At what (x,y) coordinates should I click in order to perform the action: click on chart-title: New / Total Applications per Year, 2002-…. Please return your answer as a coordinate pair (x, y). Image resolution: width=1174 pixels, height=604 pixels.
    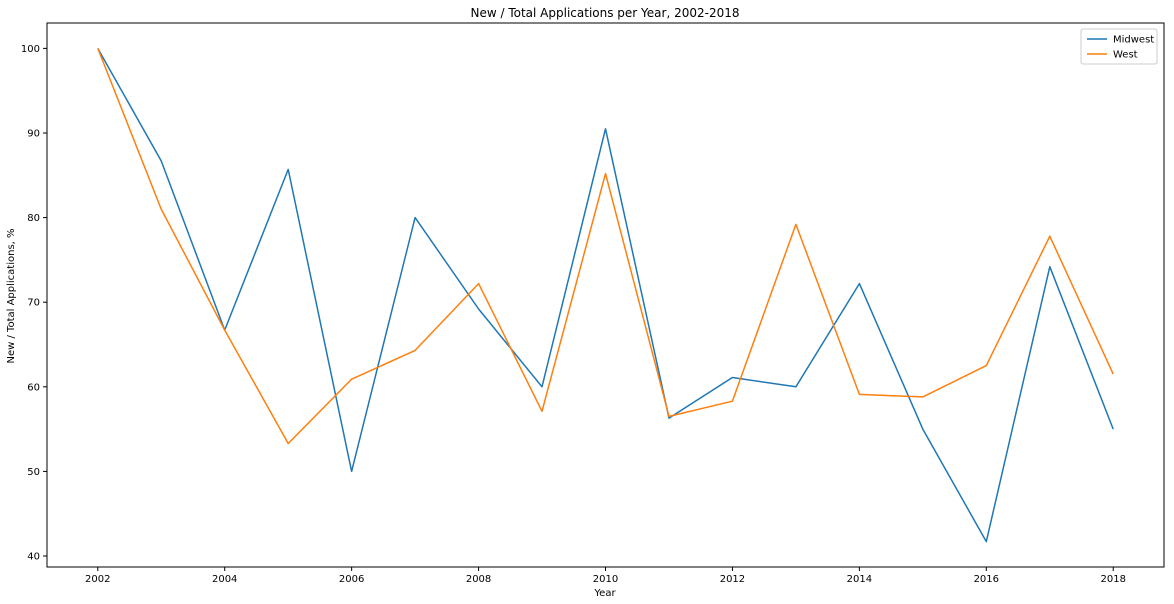
    Looking at the image, I should click on (605, 13).